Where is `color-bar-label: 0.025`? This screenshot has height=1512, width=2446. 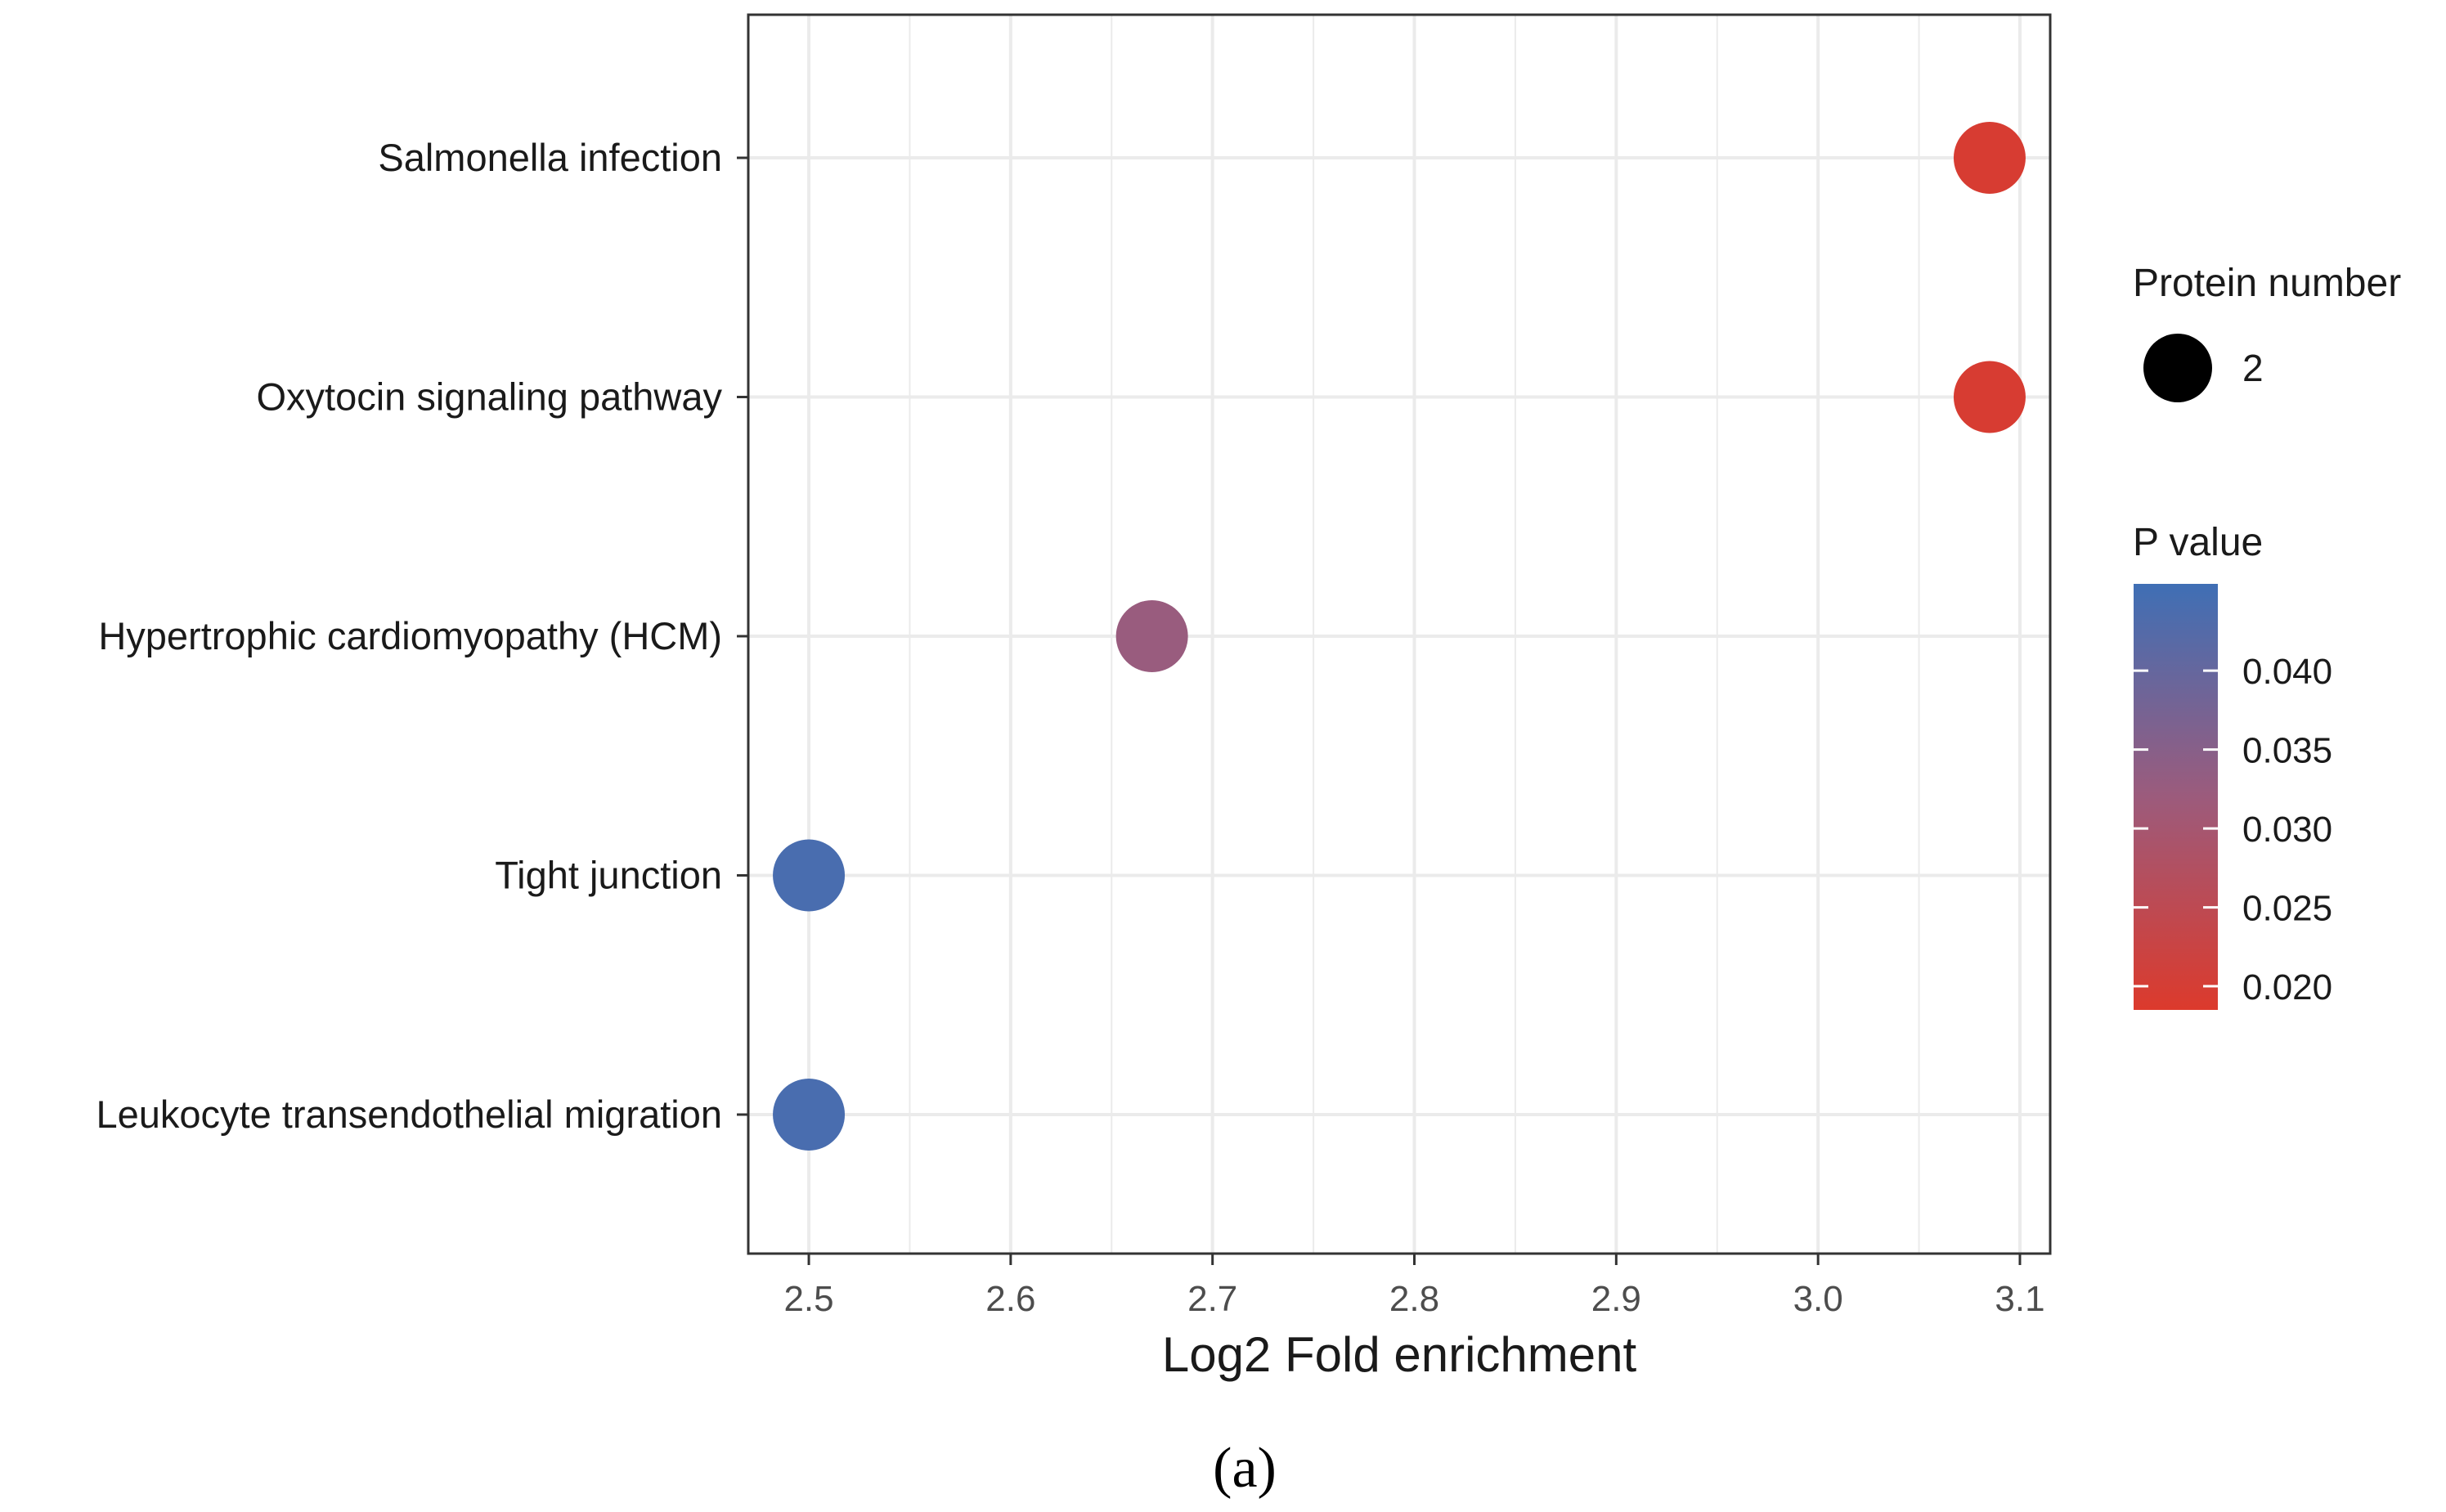
color-bar-label: 0.025 is located at coordinates (2287, 909).